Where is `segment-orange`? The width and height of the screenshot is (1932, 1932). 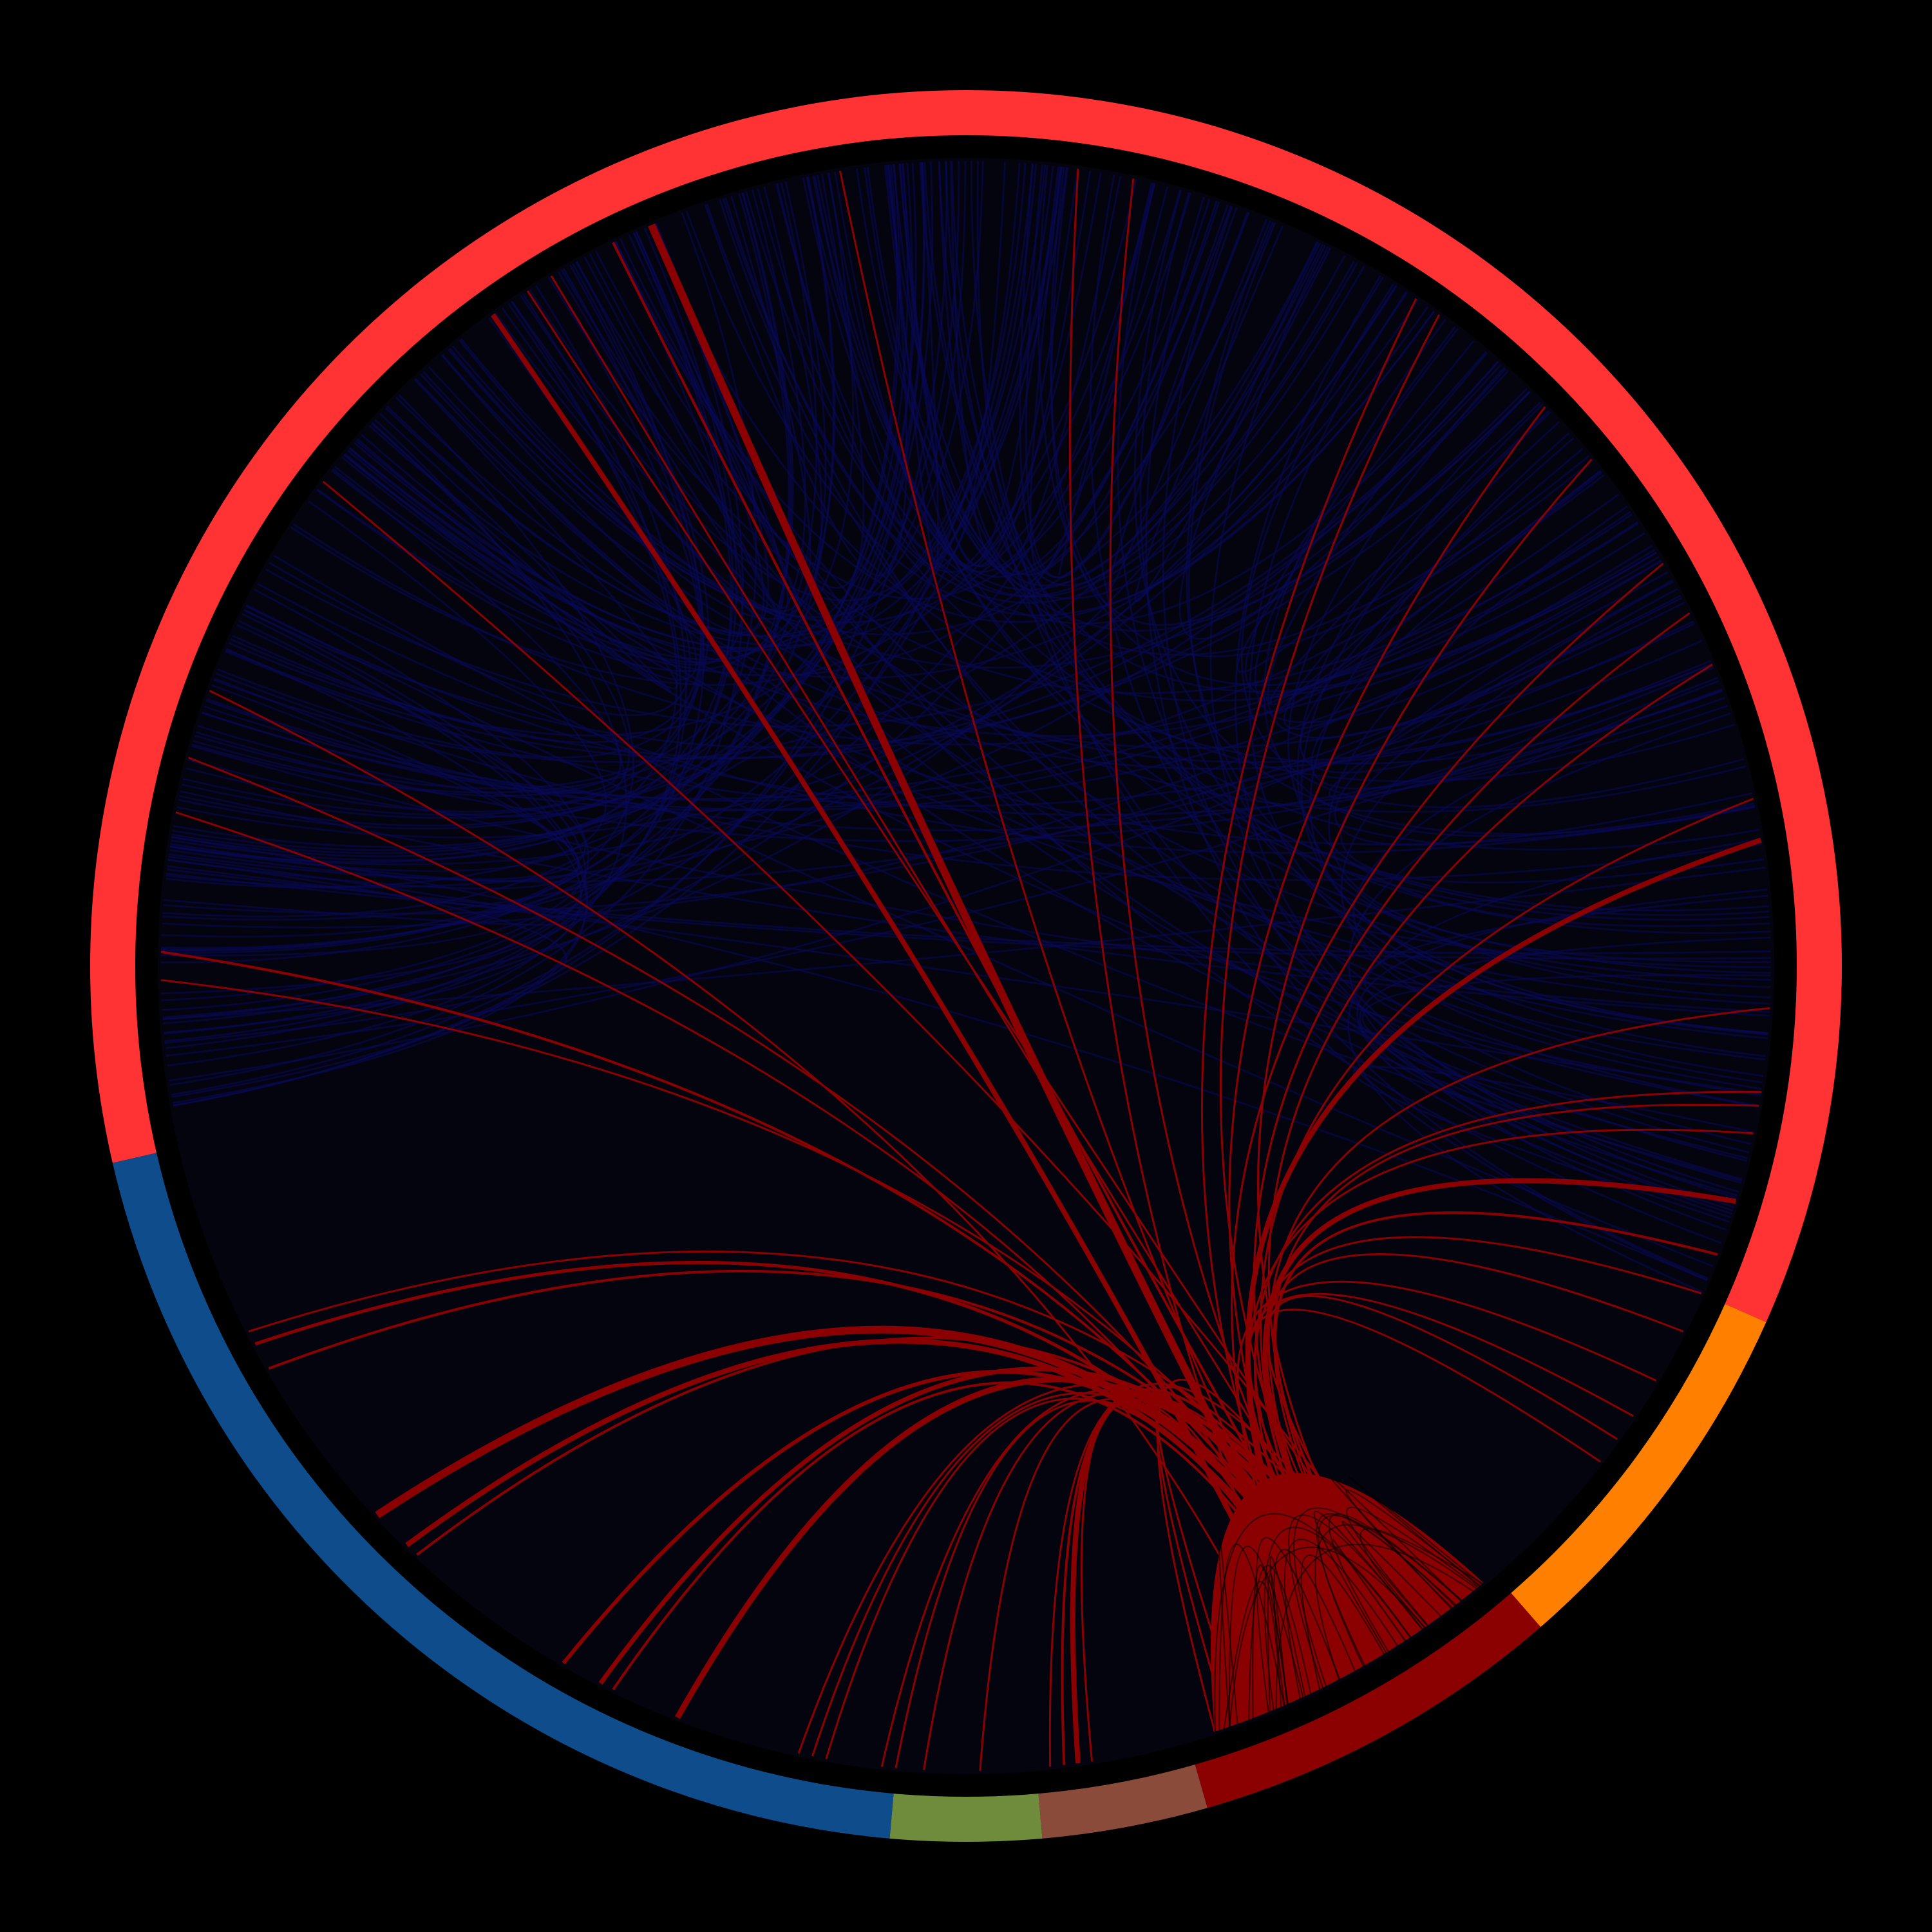 segment-orange is located at coordinates (1638, 1465).